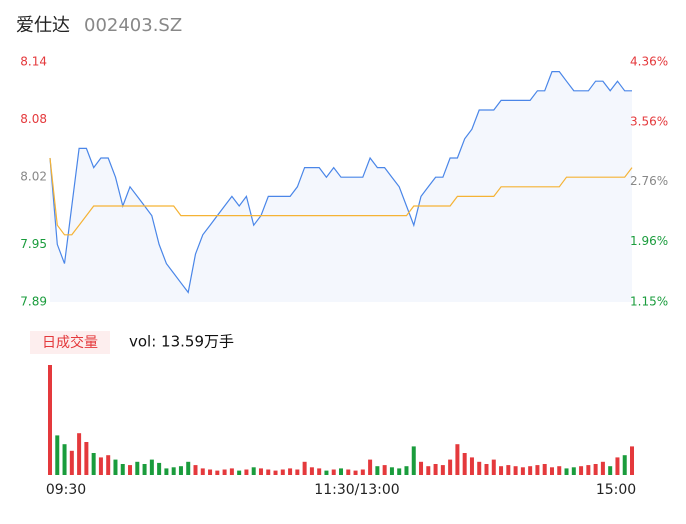 The image size is (686, 524). I want to click on y2-tick-label: 2.76%, so click(649, 181).